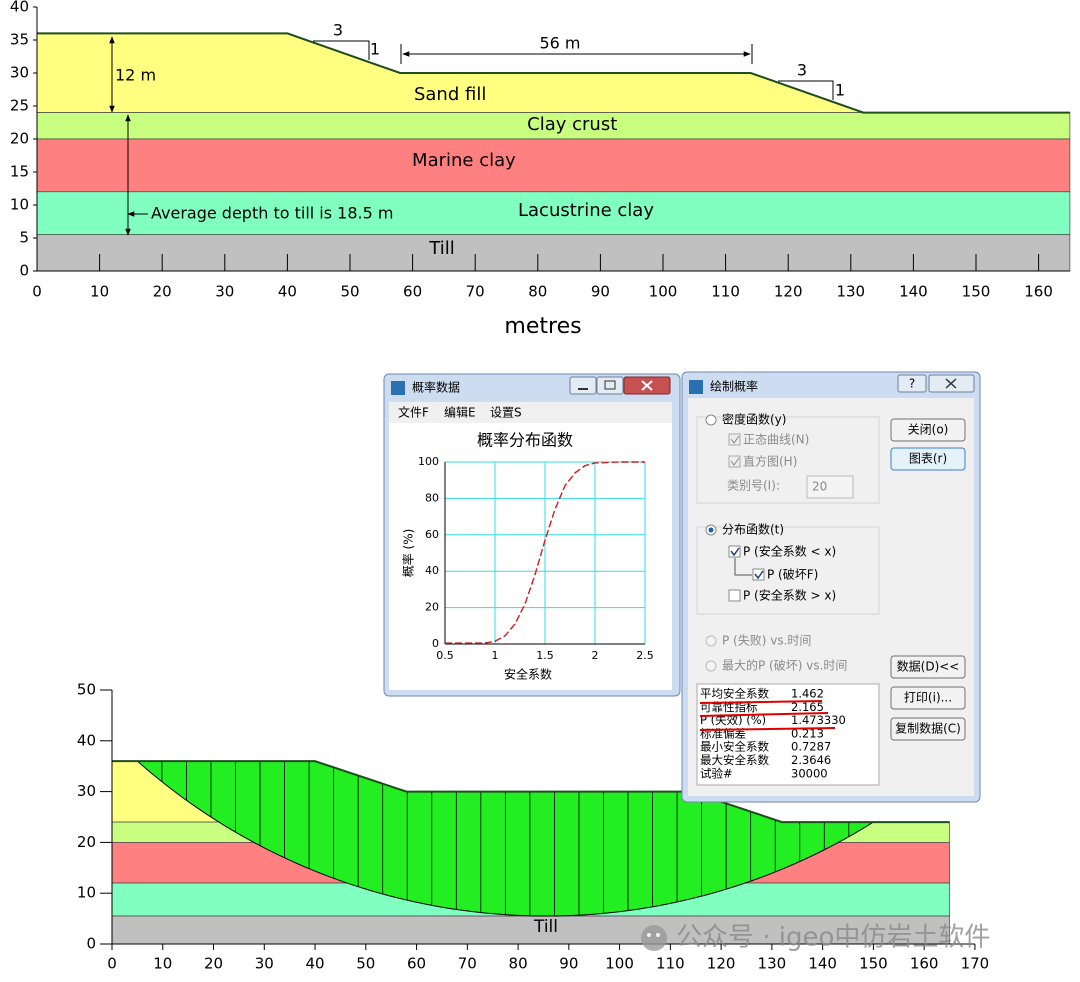 The image size is (1080, 982). I want to click on tree-line, so click(743, 567).